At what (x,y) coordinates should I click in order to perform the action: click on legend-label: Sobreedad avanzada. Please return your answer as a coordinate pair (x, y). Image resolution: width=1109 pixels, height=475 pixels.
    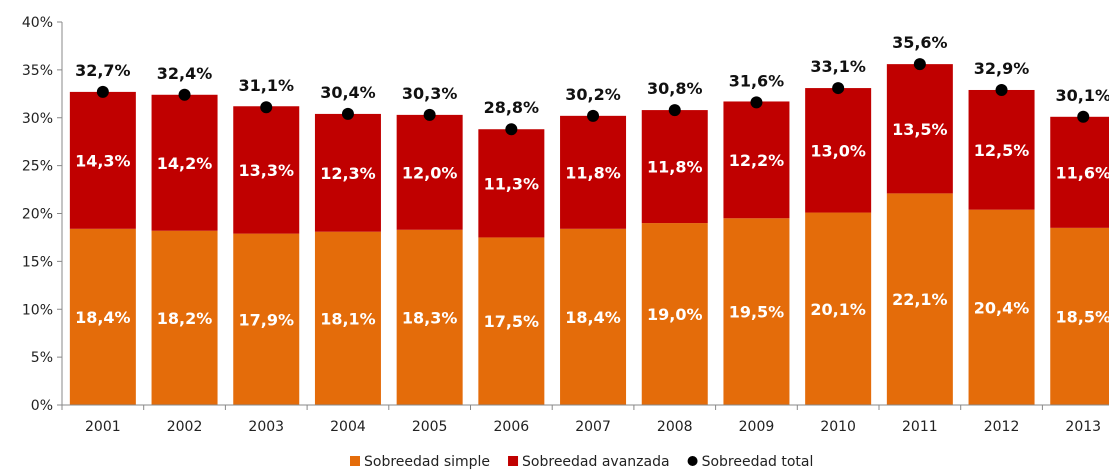
    Looking at the image, I should click on (596, 462).